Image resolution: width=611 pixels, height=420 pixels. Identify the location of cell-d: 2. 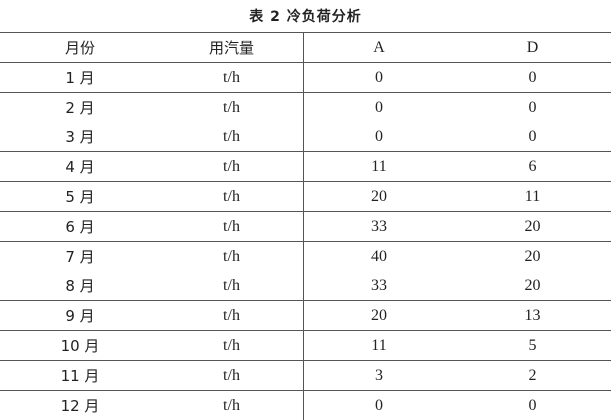
(532, 376).